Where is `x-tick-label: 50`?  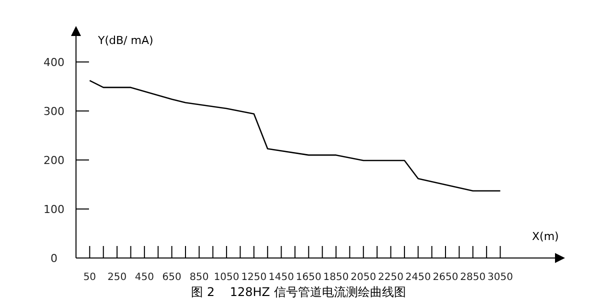 x-tick-label: 50 is located at coordinates (89, 277).